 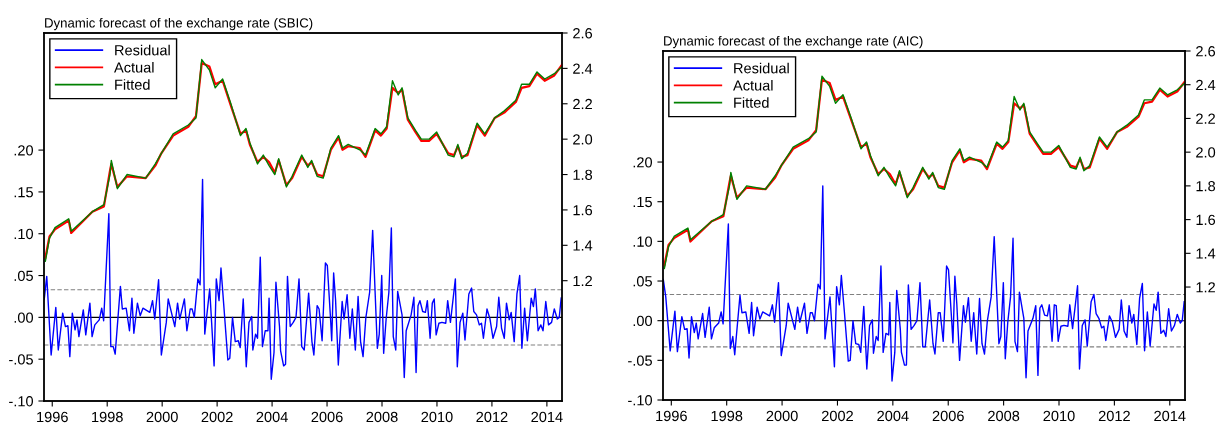 What do you see at coordinates (179, 24) in the screenshot?
I see `chart-title: Dynamic forecast of the exchange rate (SBIC)` at bounding box center [179, 24].